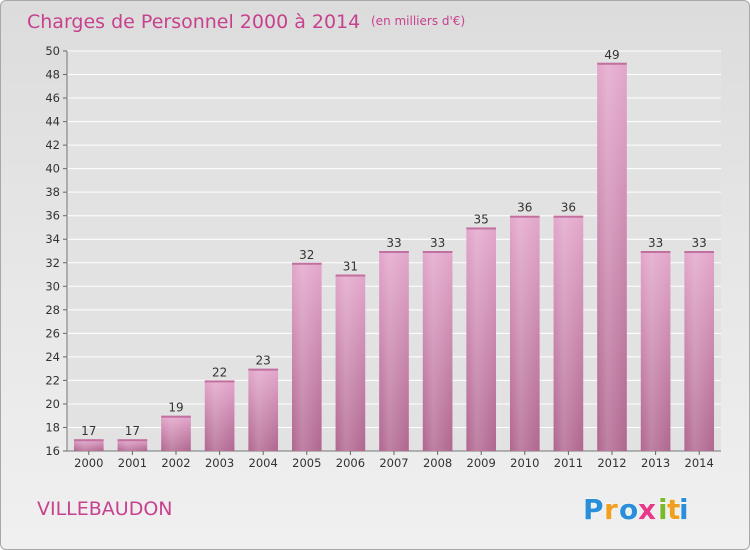 The height and width of the screenshot is (550, 750). What do you see at coordinates (52, 51) in the screenshot?
I see `y-tick-label: 50` at bounding box center [52, 51].